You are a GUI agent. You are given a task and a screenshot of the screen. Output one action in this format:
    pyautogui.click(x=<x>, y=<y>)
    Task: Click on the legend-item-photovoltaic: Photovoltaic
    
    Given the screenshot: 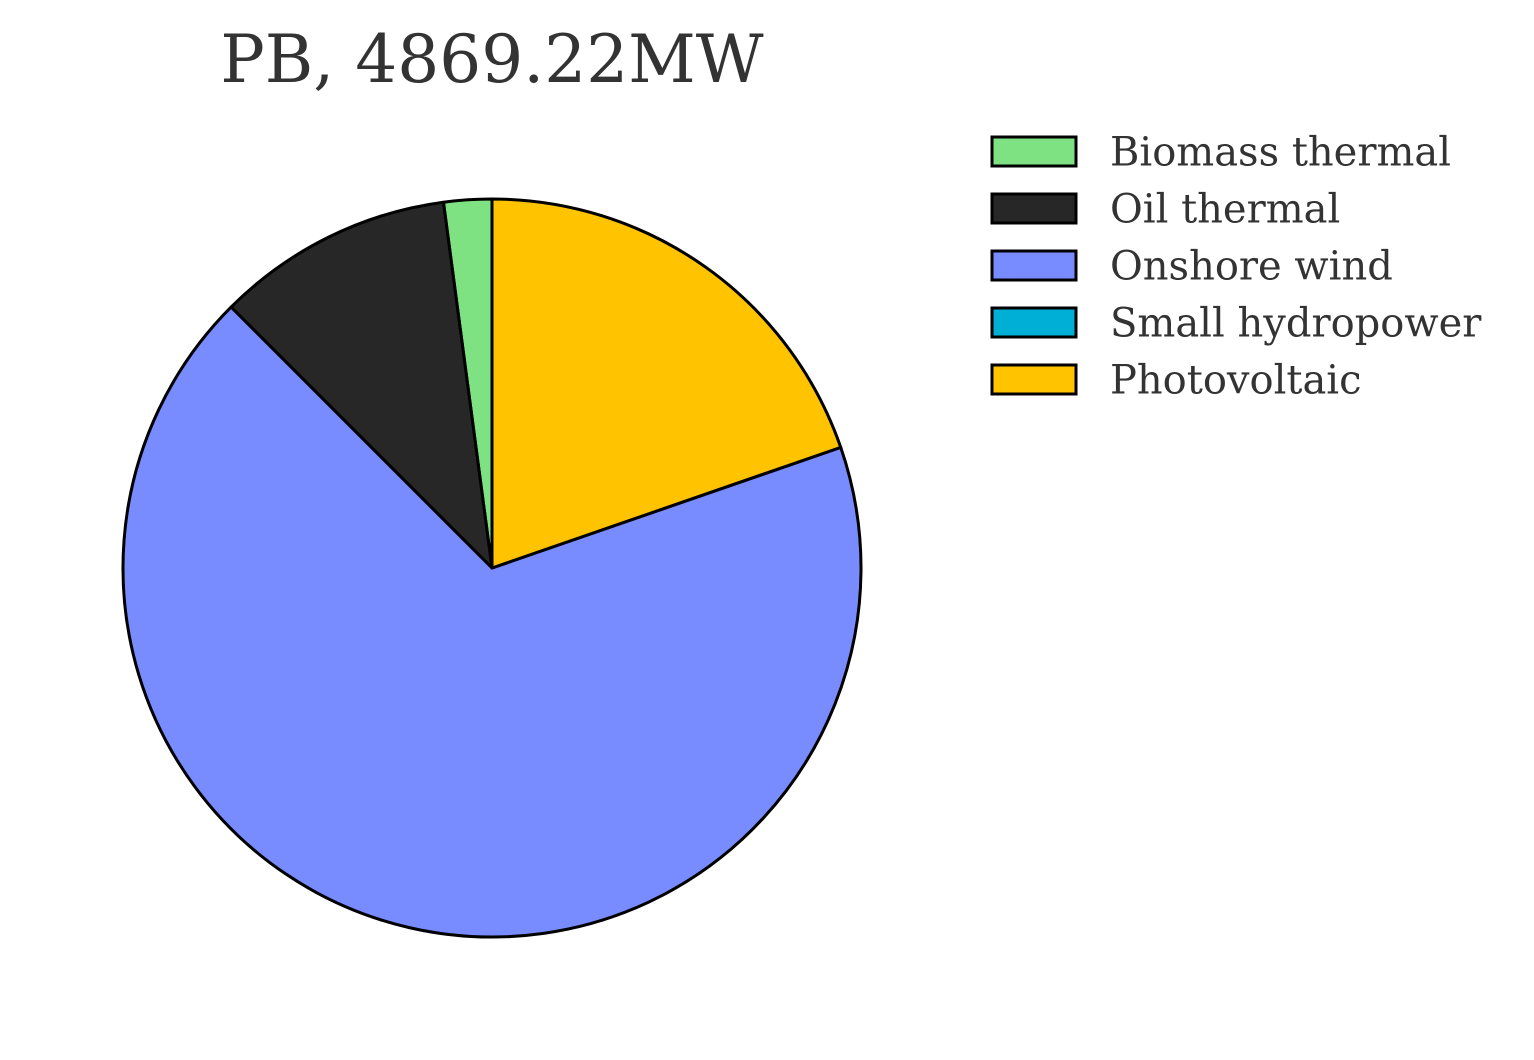 What is the action you would take?
    pyautogui.click(x=1176, y=381)
    